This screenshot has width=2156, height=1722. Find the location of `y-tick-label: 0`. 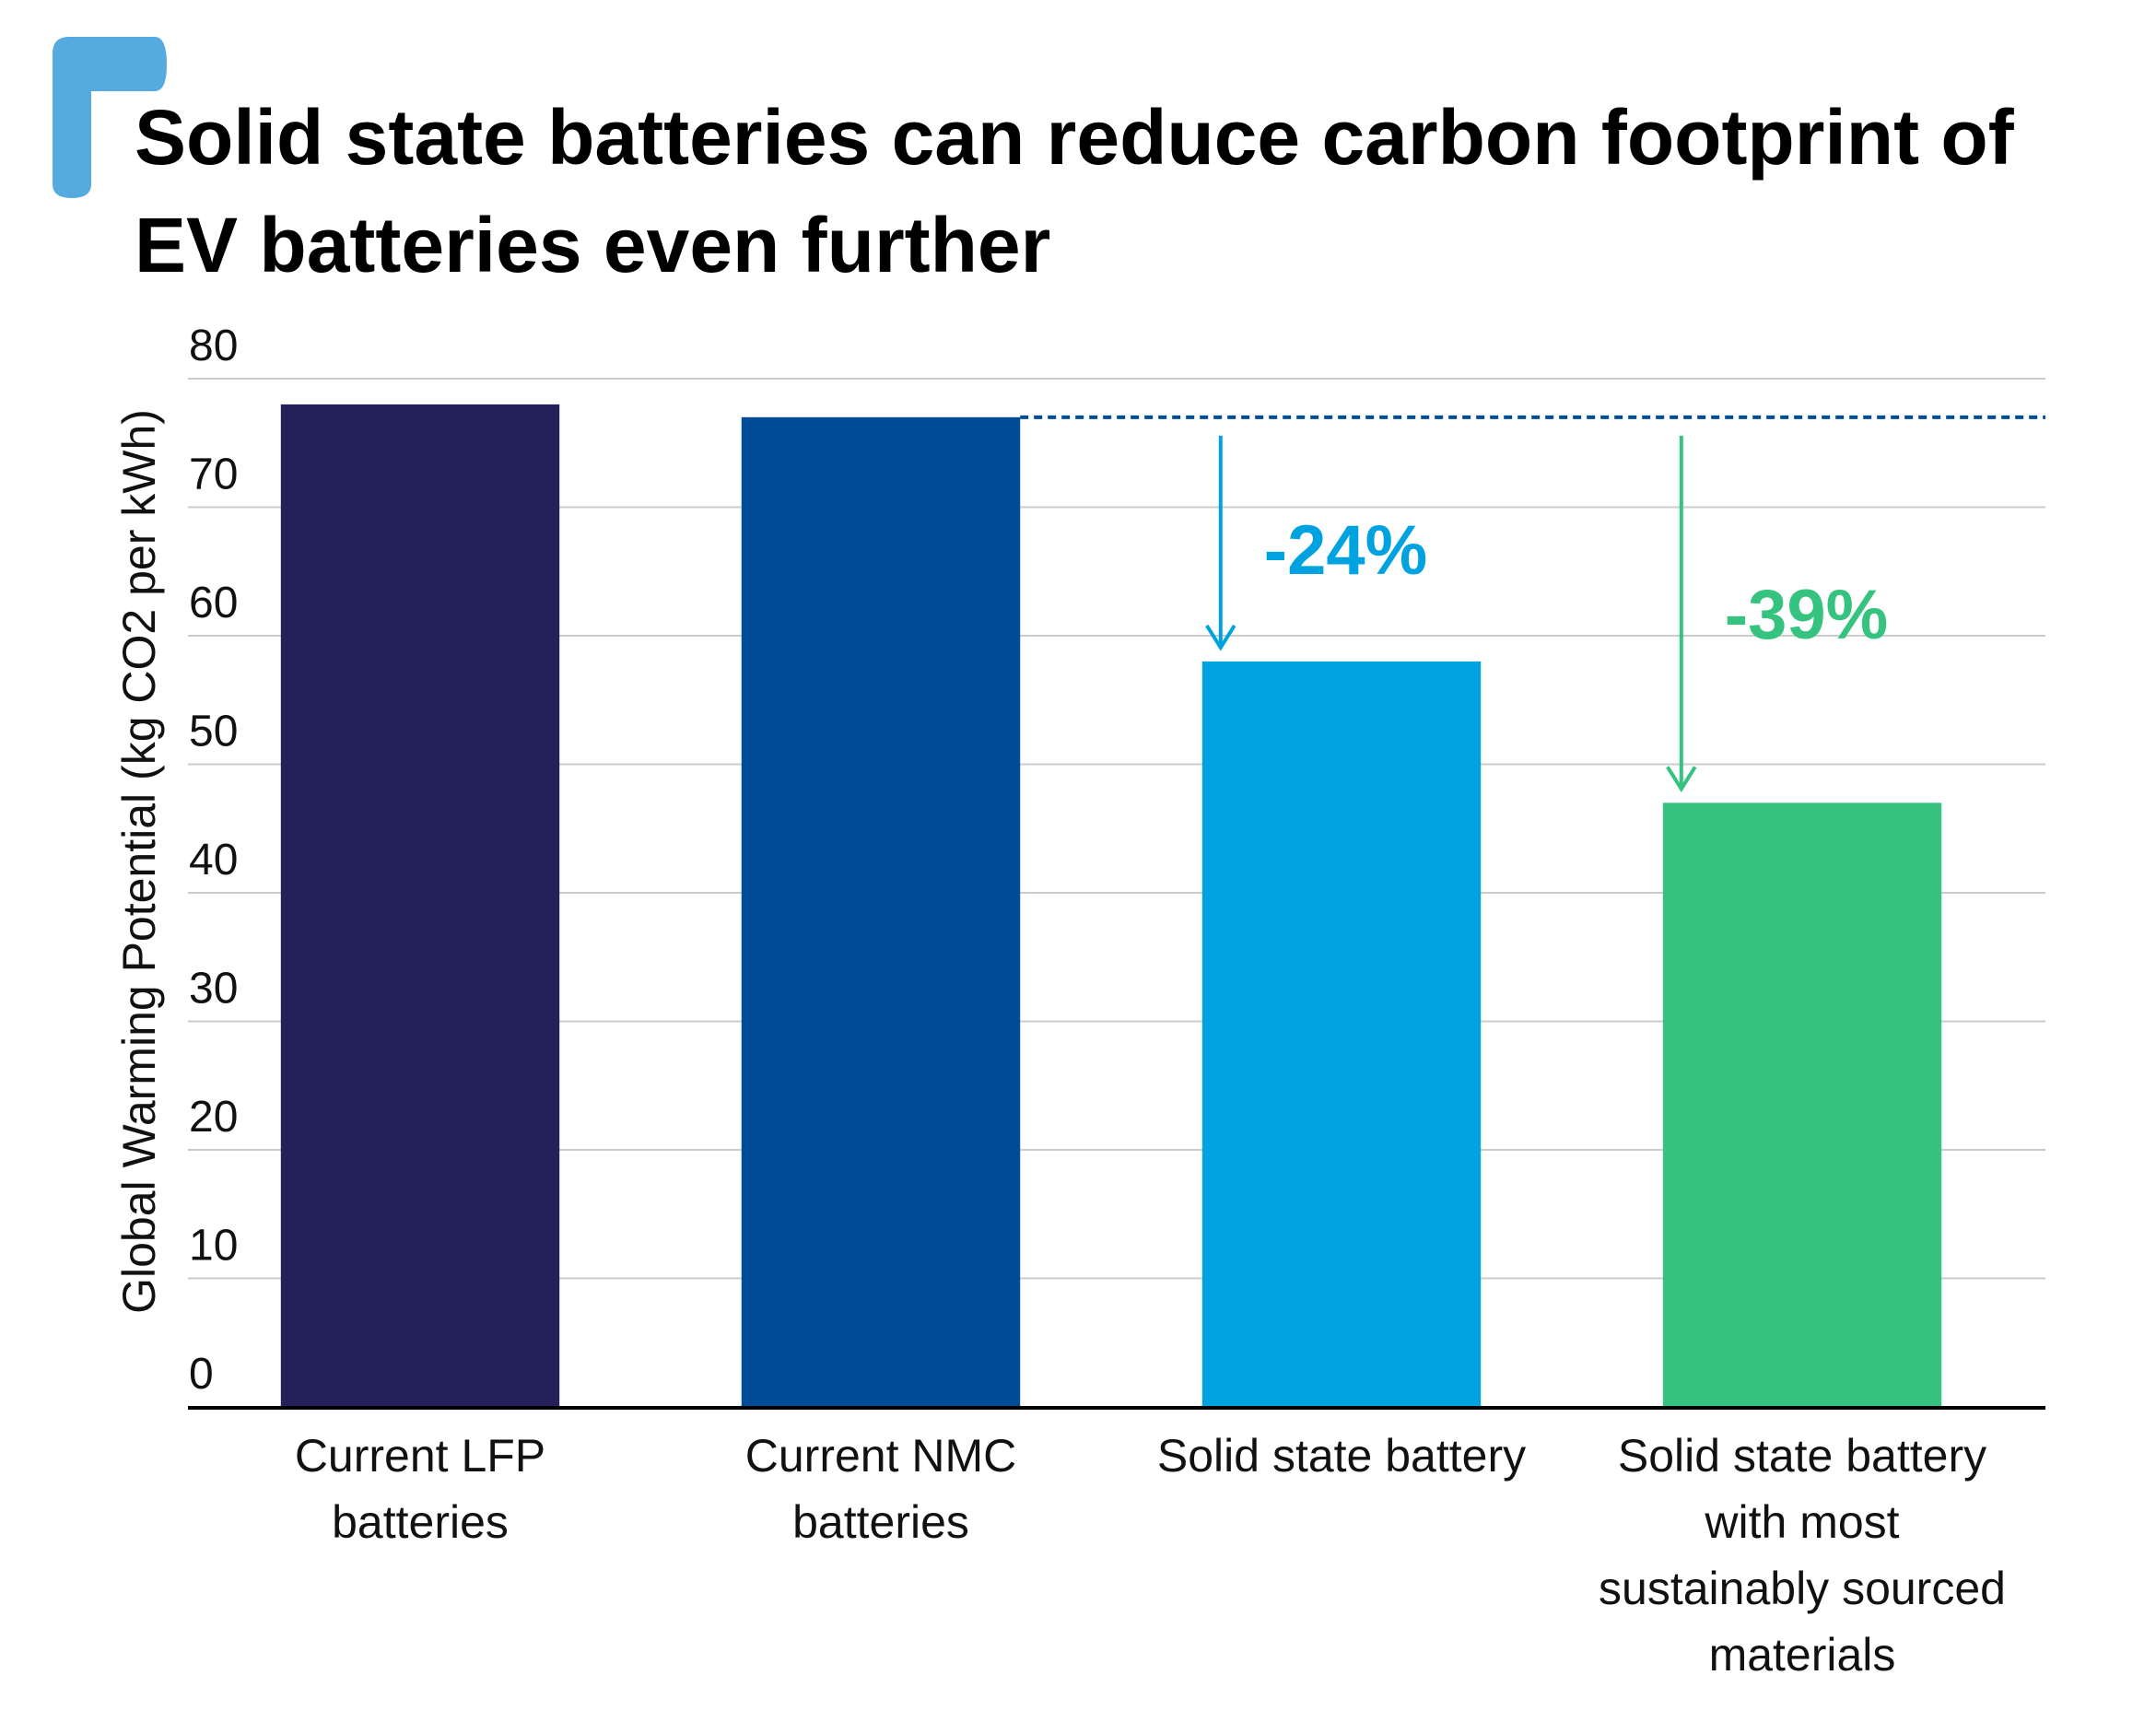

y-tick-label: 0 is located at coordinates (201, 1375).